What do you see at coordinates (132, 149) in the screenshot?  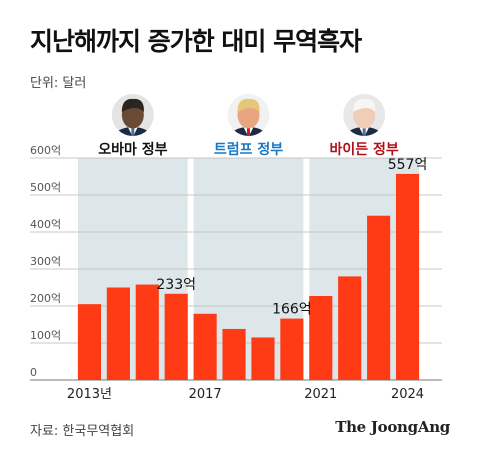 I see `period-label: 오바마 정부` at bounding box center [132, 149].